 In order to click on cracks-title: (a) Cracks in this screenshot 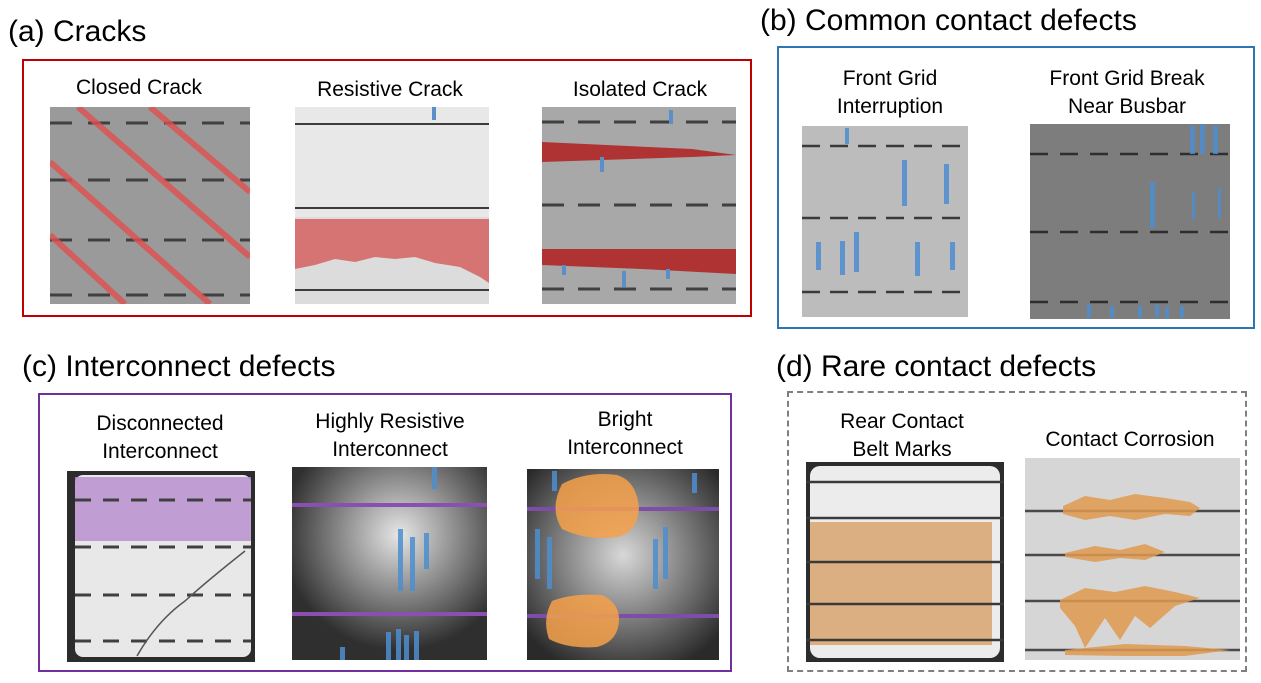, I will do `click(77, 31)`.